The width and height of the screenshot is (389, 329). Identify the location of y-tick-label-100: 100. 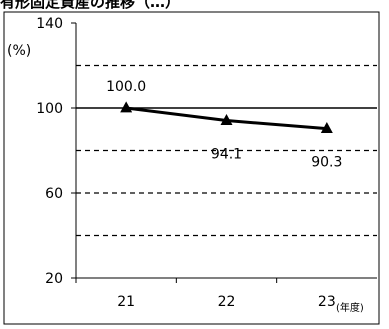
(49, 109).